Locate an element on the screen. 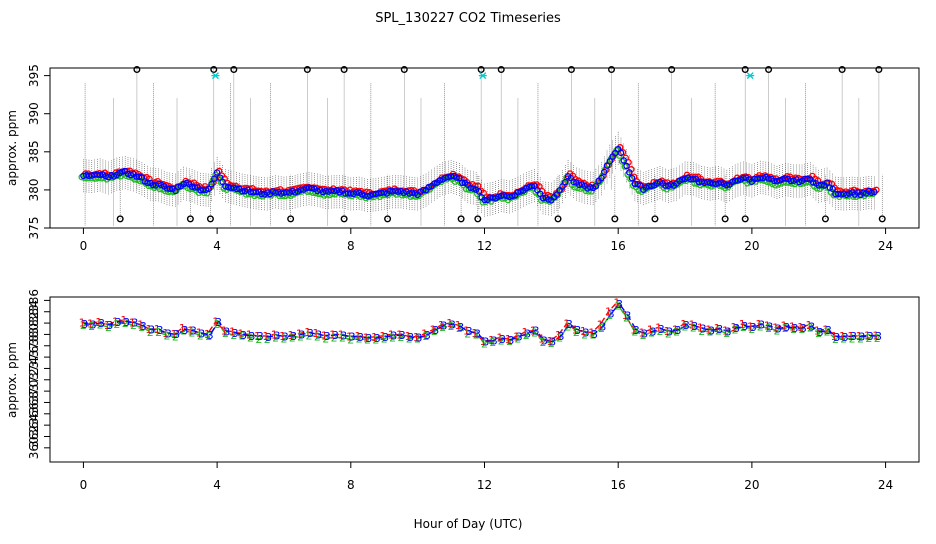 This screenshot has width=936, height=544. bottom-y-tick-label: 376 is located at coordinates (34, 357).